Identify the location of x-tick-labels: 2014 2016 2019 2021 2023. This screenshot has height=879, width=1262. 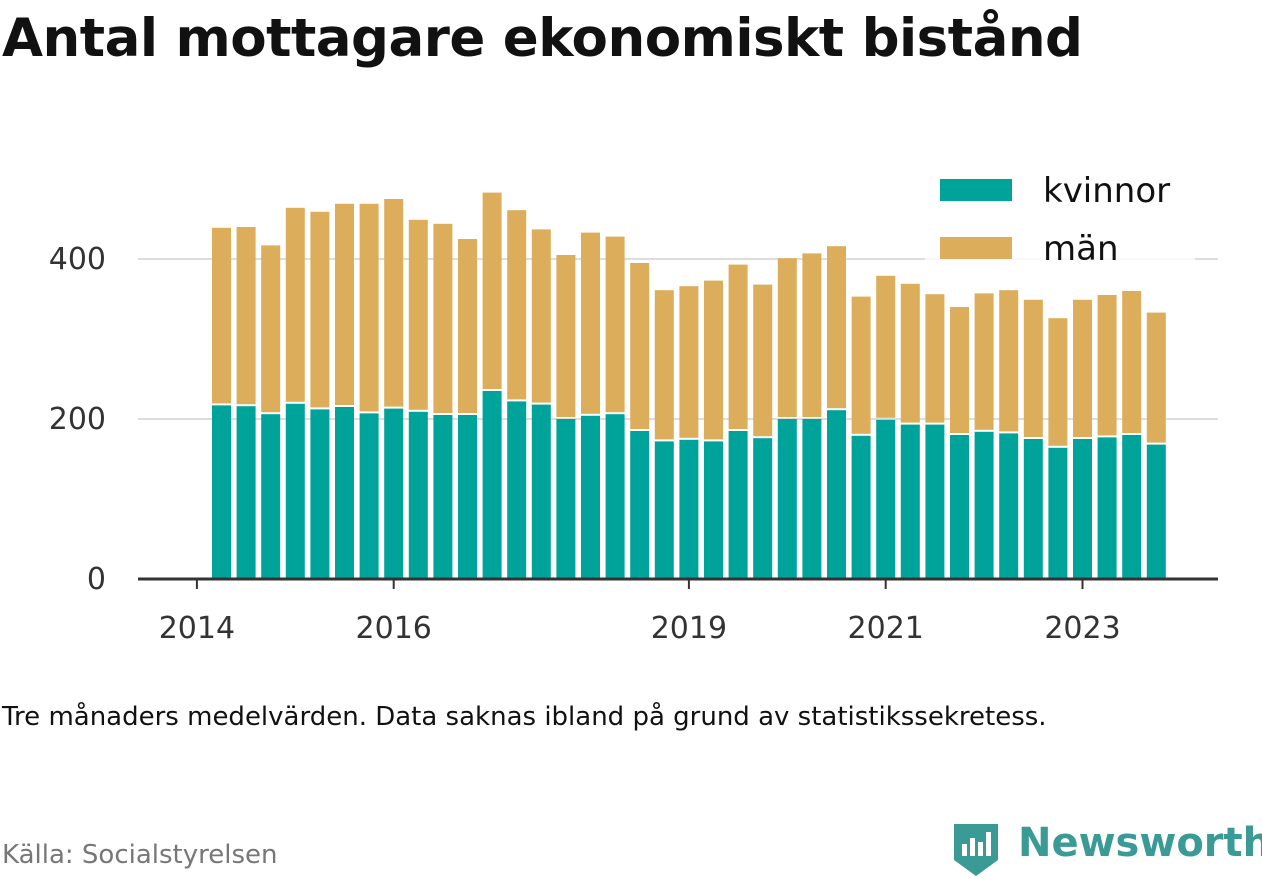
(640, 628).